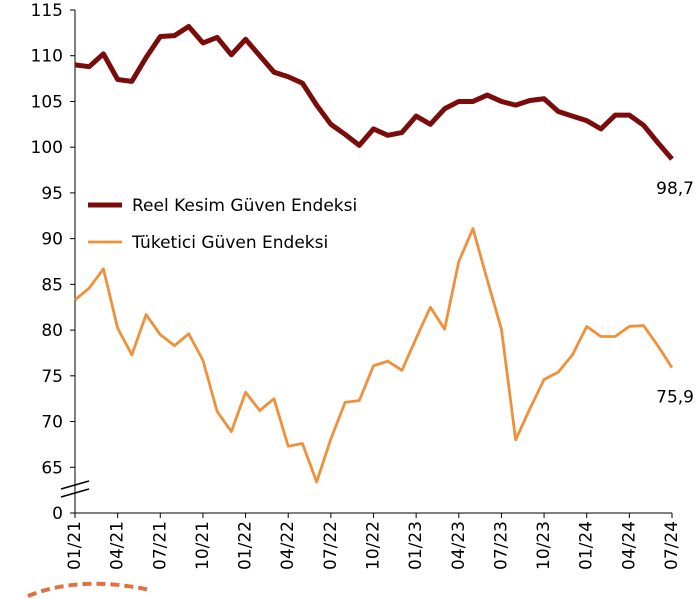 The image size is (696, 599). I want to click on x-tick-label: 10/22, so click(374, 545).